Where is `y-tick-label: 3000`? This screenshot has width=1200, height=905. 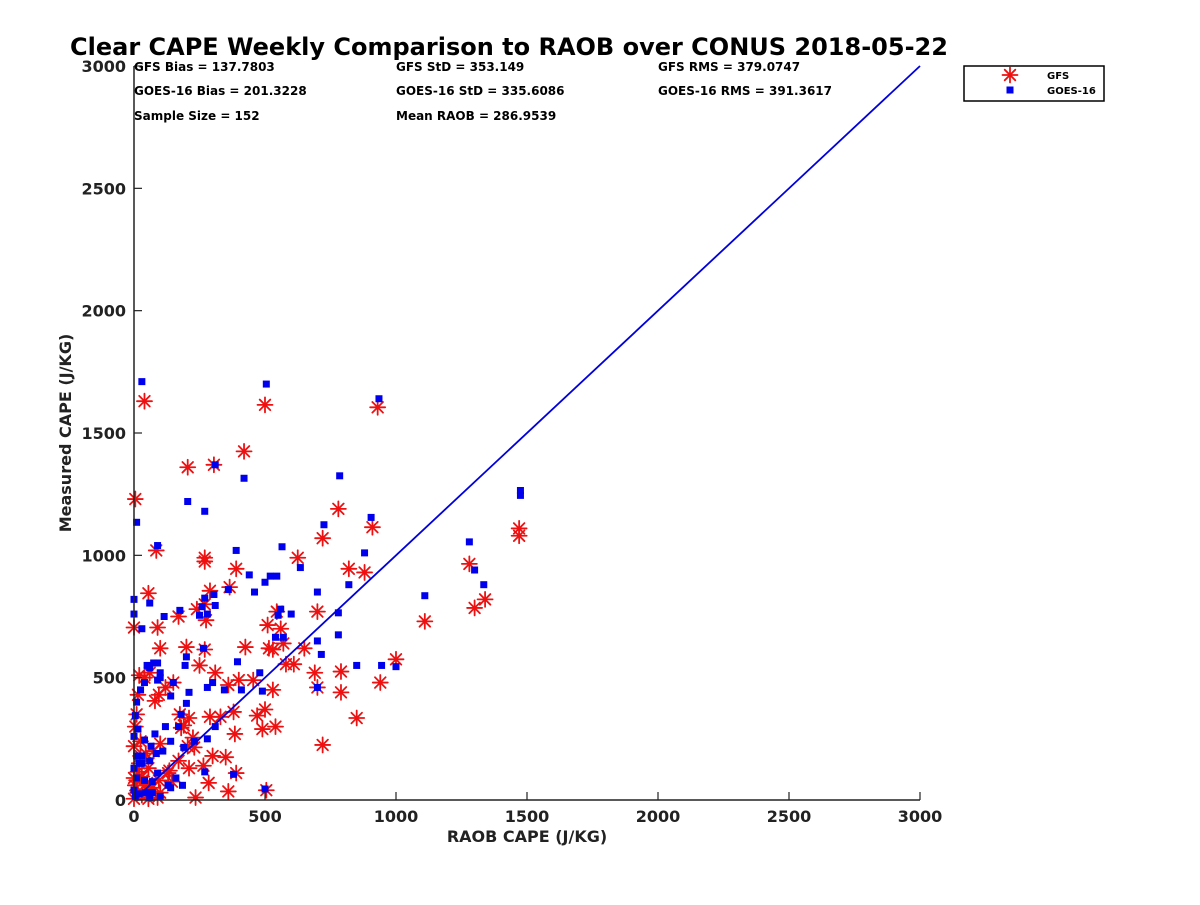
y-tick-label: 3000 is located at coordinates (103, 66).